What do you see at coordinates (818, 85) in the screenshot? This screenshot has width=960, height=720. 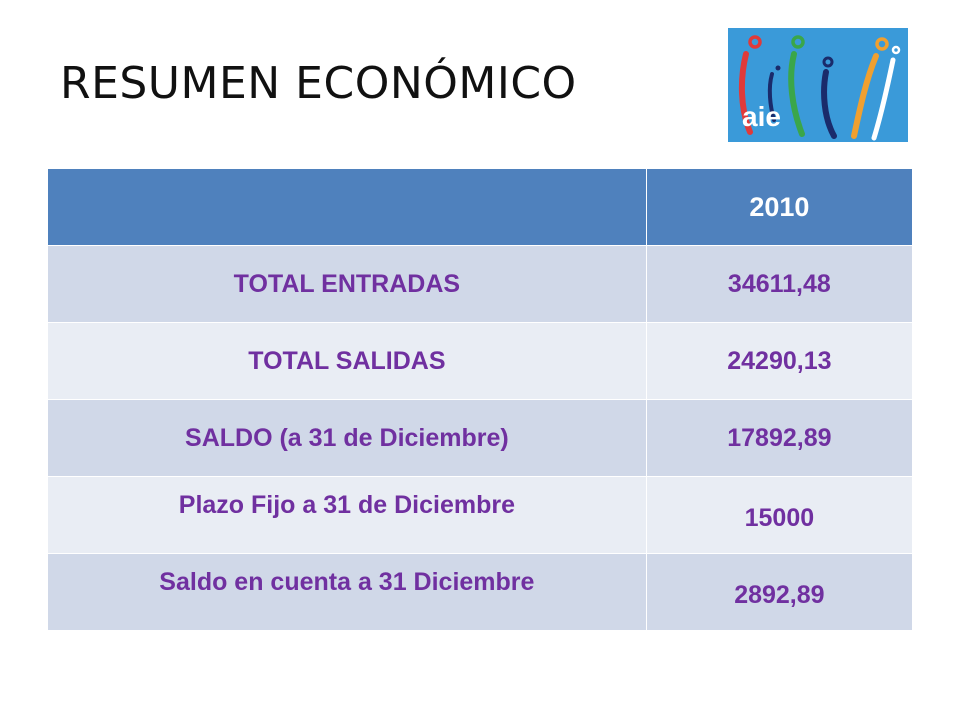 I see `aie-logo: aie` at bounding box center [818, 85].